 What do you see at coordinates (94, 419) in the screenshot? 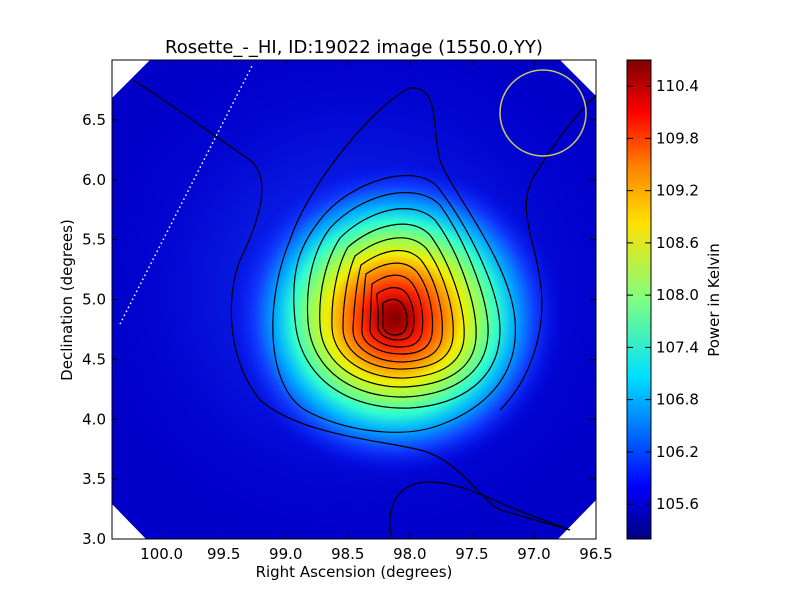
I see `y-tick-label: 4.0` at bounding box center [94, 419].